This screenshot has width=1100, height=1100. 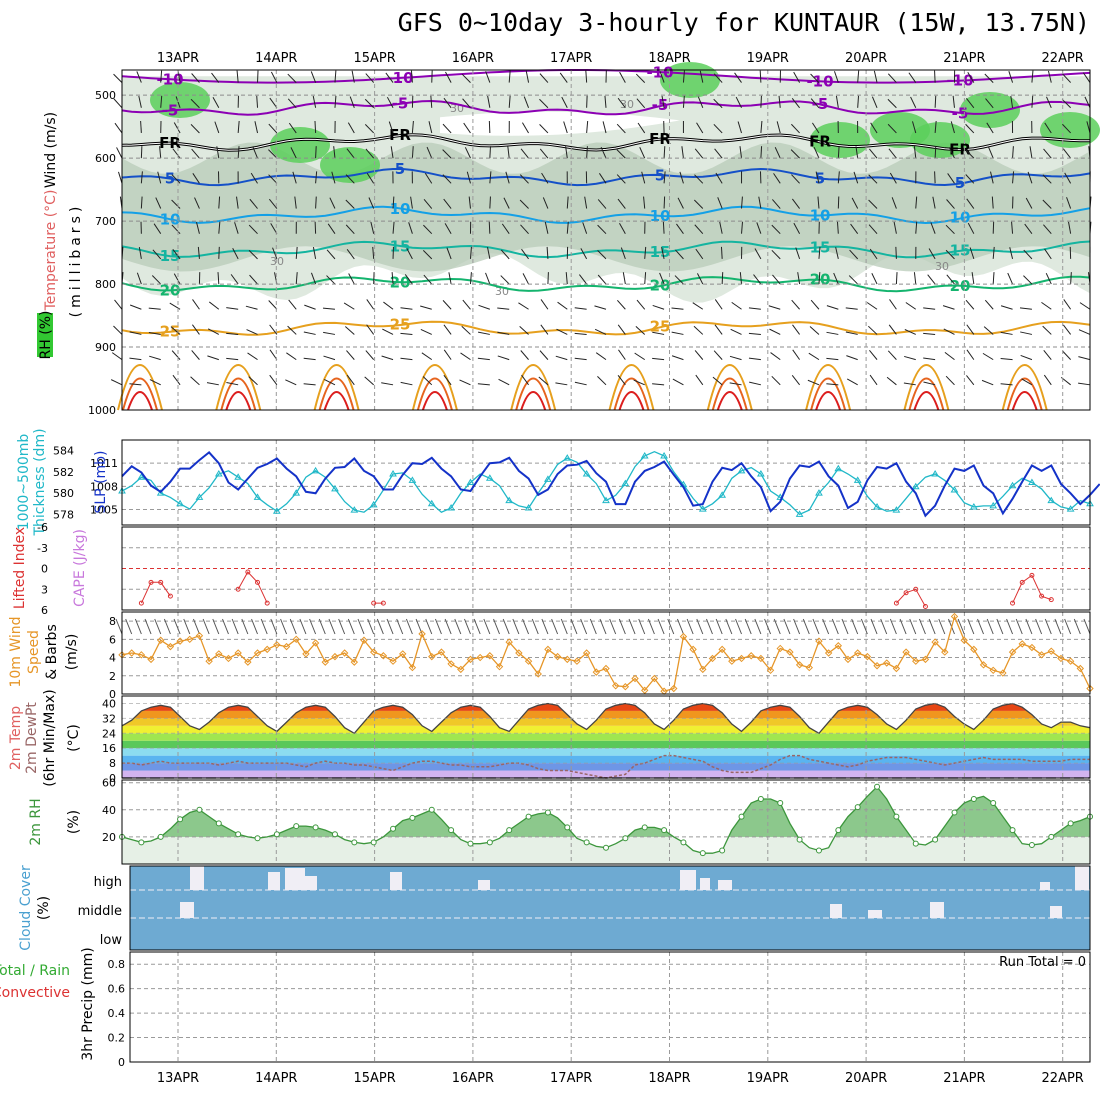 What do you see at coordinates (660, 285) in the screenshot?
I see `contour-label: 20` at bounding box center [660, 285].